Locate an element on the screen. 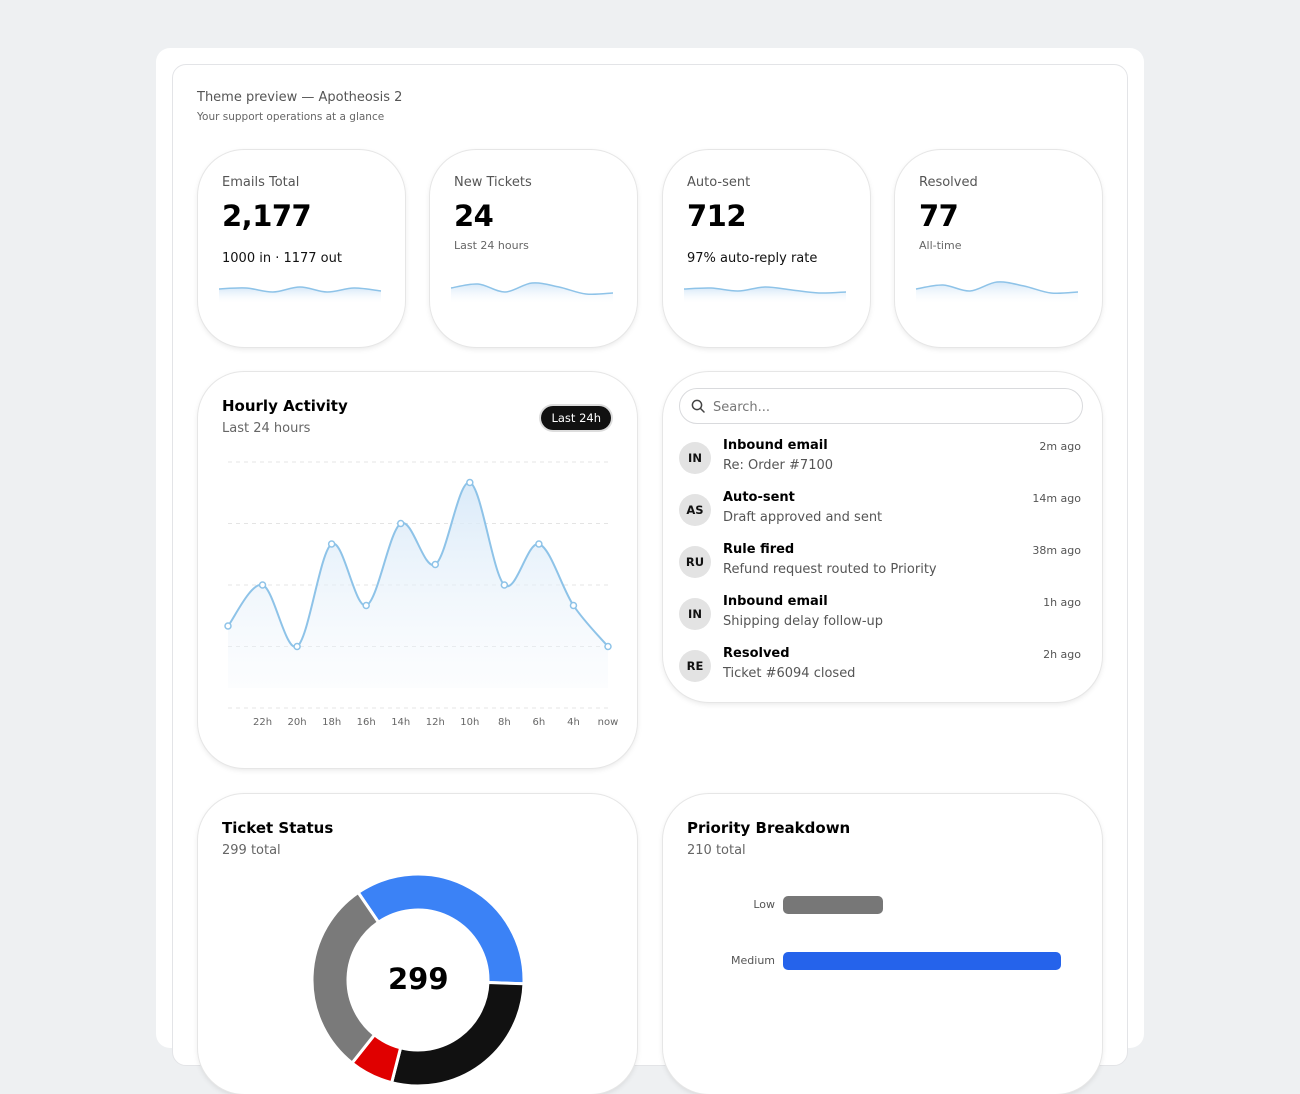  activity-time: 2h ago is located at coordinates (1062, 654).